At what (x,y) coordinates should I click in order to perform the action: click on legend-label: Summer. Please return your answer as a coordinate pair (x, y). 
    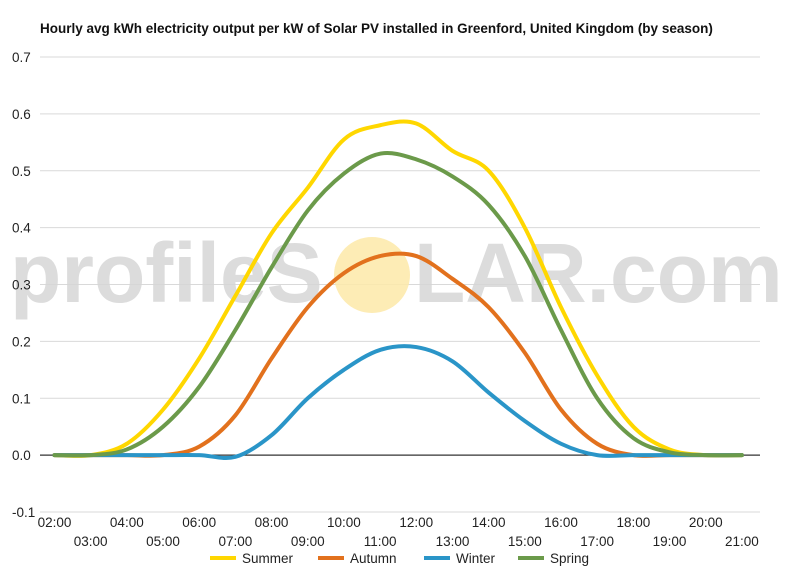
    Looking at the image, I should click on (268, 558).